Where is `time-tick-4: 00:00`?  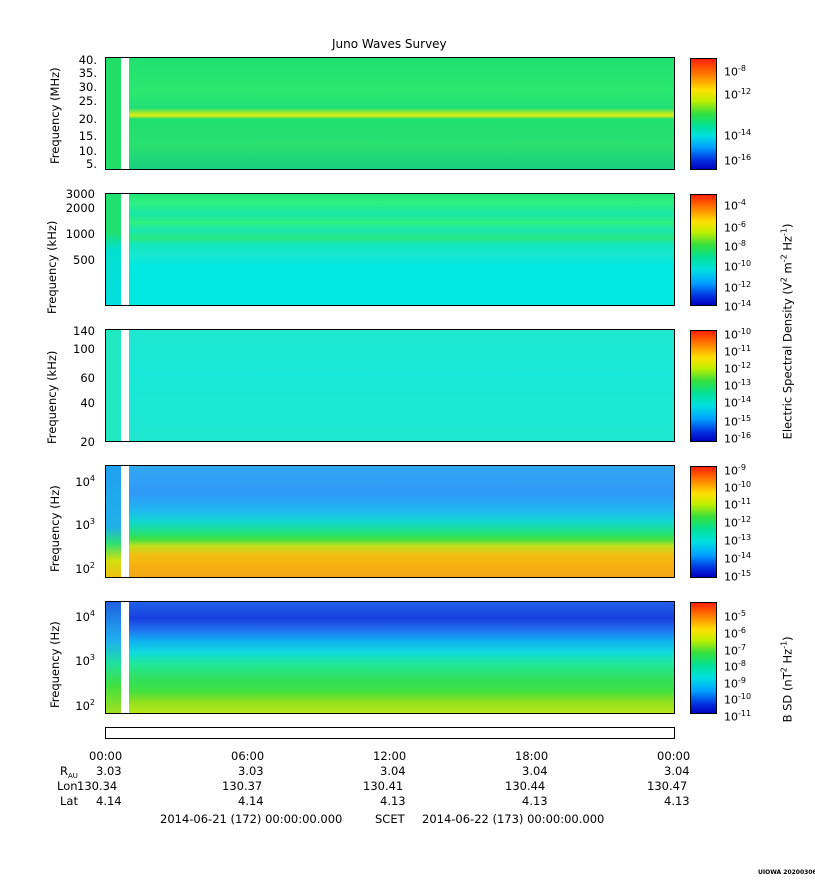 time-tick-4: 00:00 is located at coordinates (674, 756).